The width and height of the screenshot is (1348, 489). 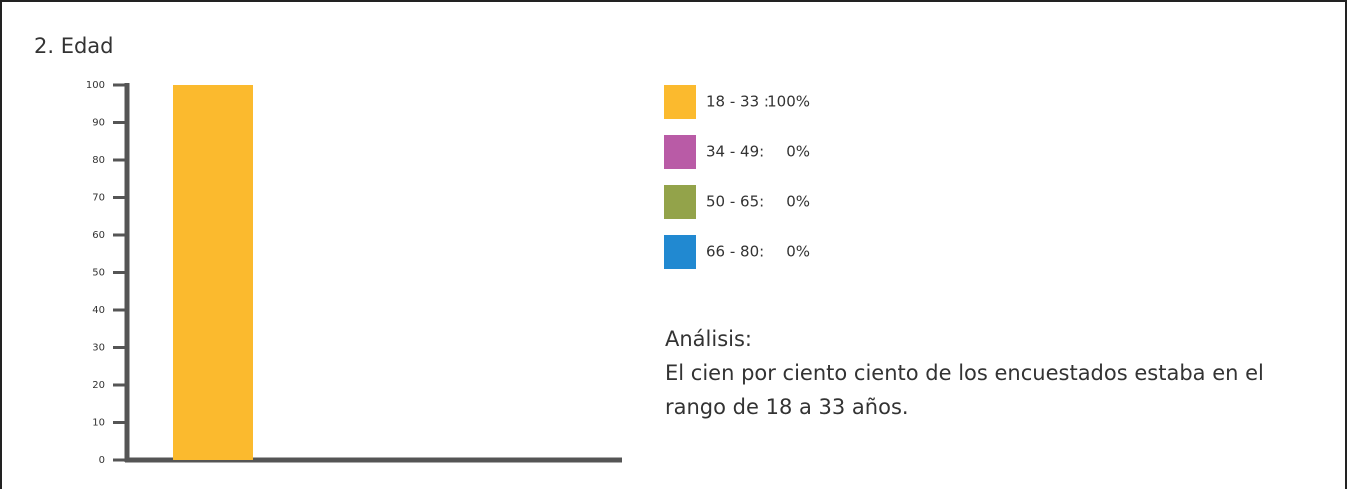 I want to click on y-tick-label: 10, so click(x=98, y=423).